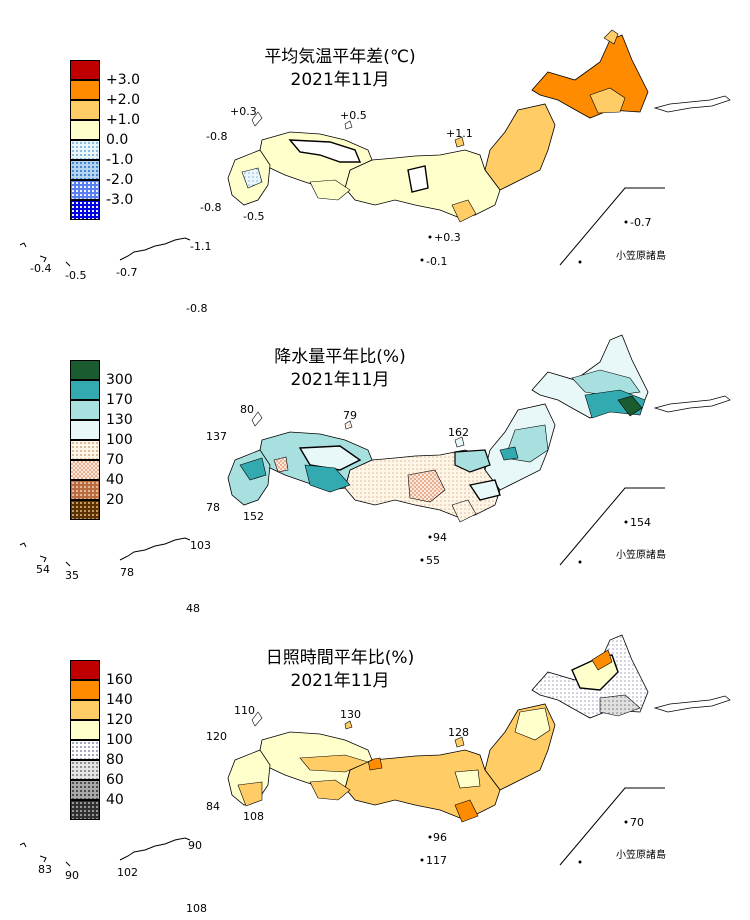 The width and height of the screenshot is (750, 920). What do you see at coordinates (115, 460) in the screenshot?
I see `precipitation-legend-label-4: 70` at bounding box center [115, 460].